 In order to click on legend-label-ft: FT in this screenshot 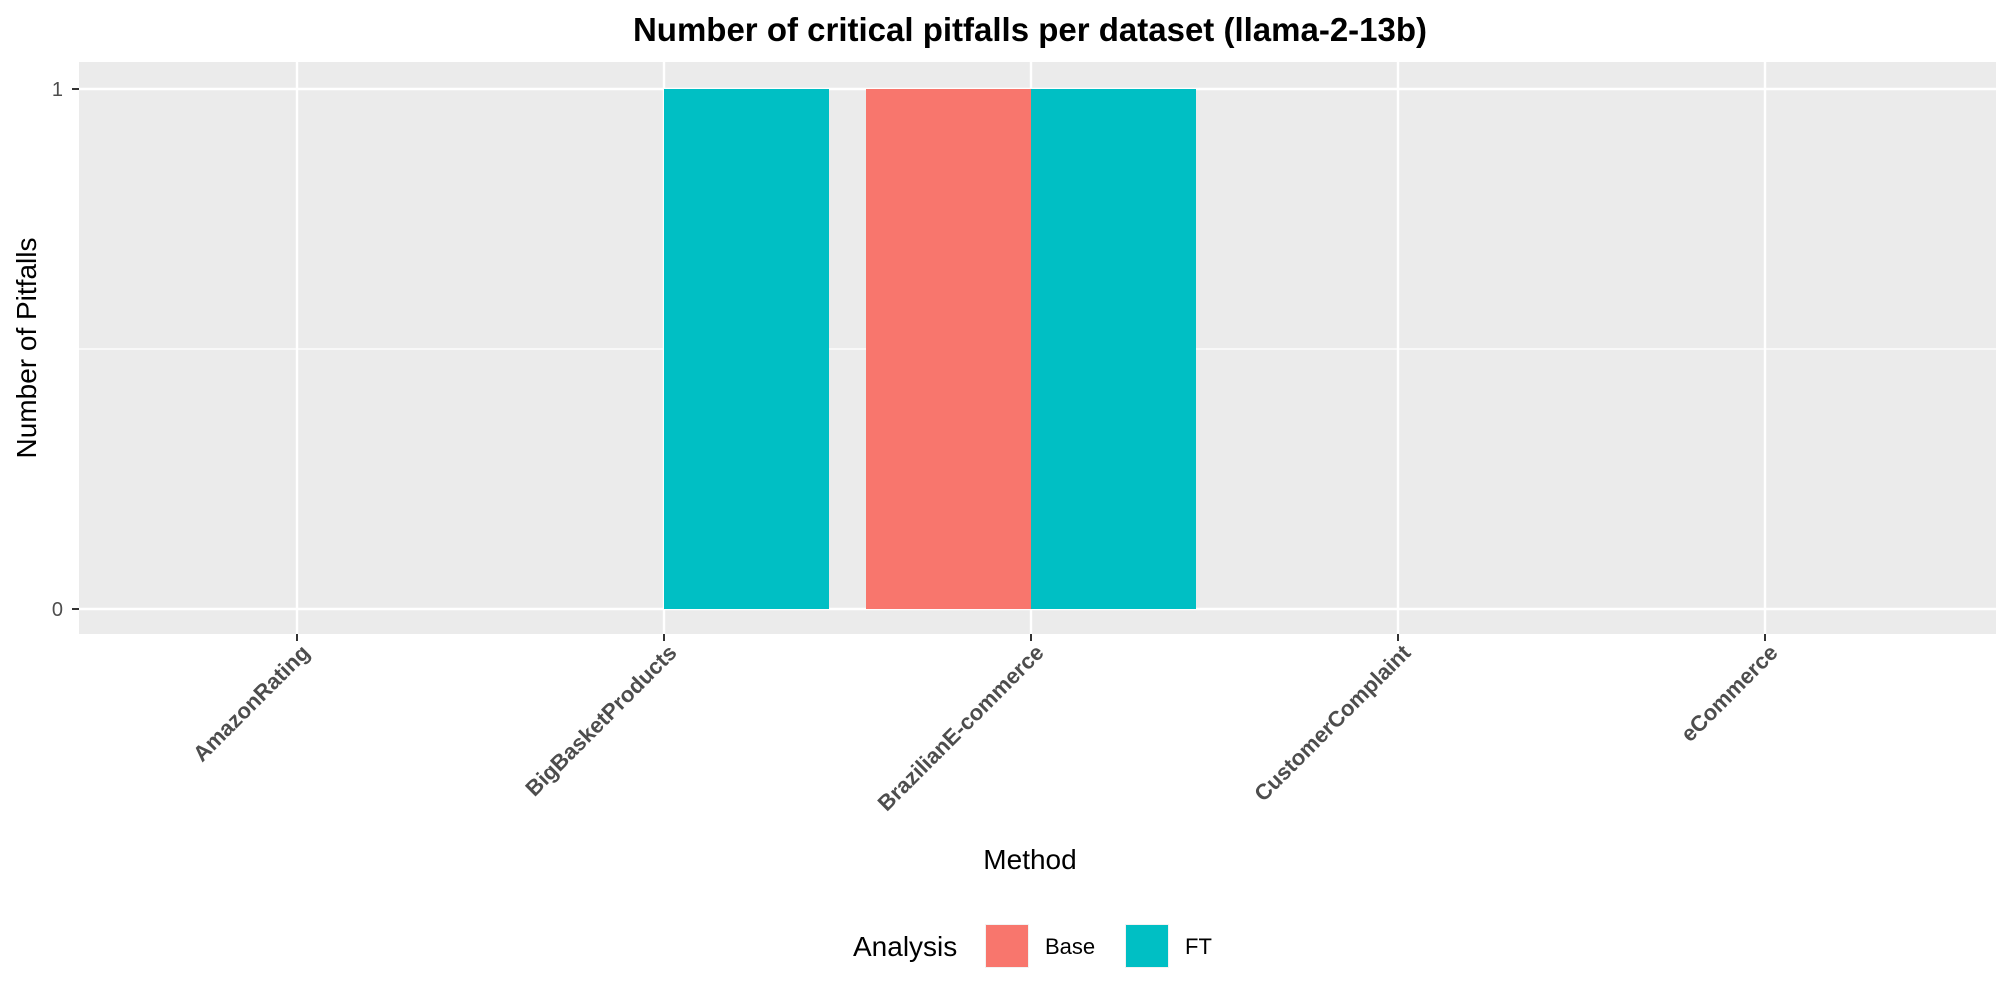, I will do `click(1198, 946)`.